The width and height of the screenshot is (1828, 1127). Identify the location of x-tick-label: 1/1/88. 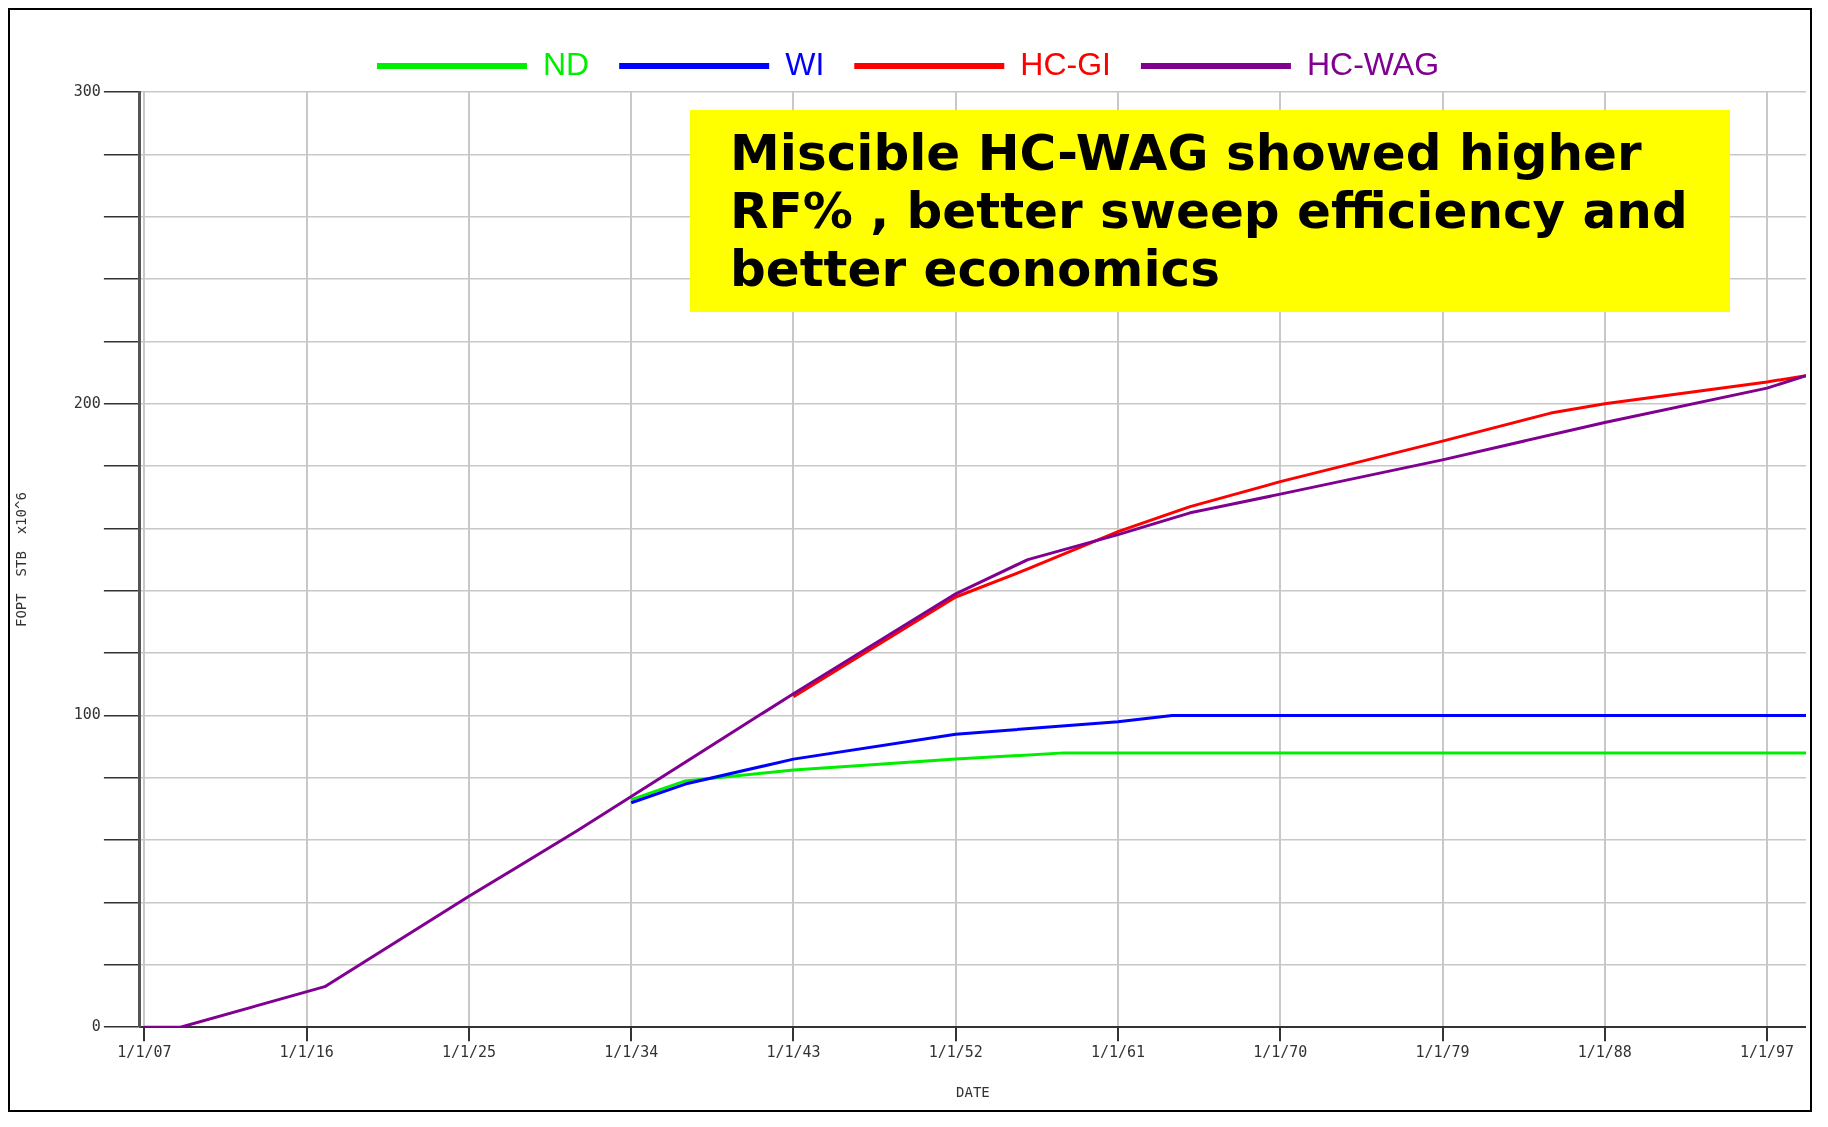
(1604, 1052).